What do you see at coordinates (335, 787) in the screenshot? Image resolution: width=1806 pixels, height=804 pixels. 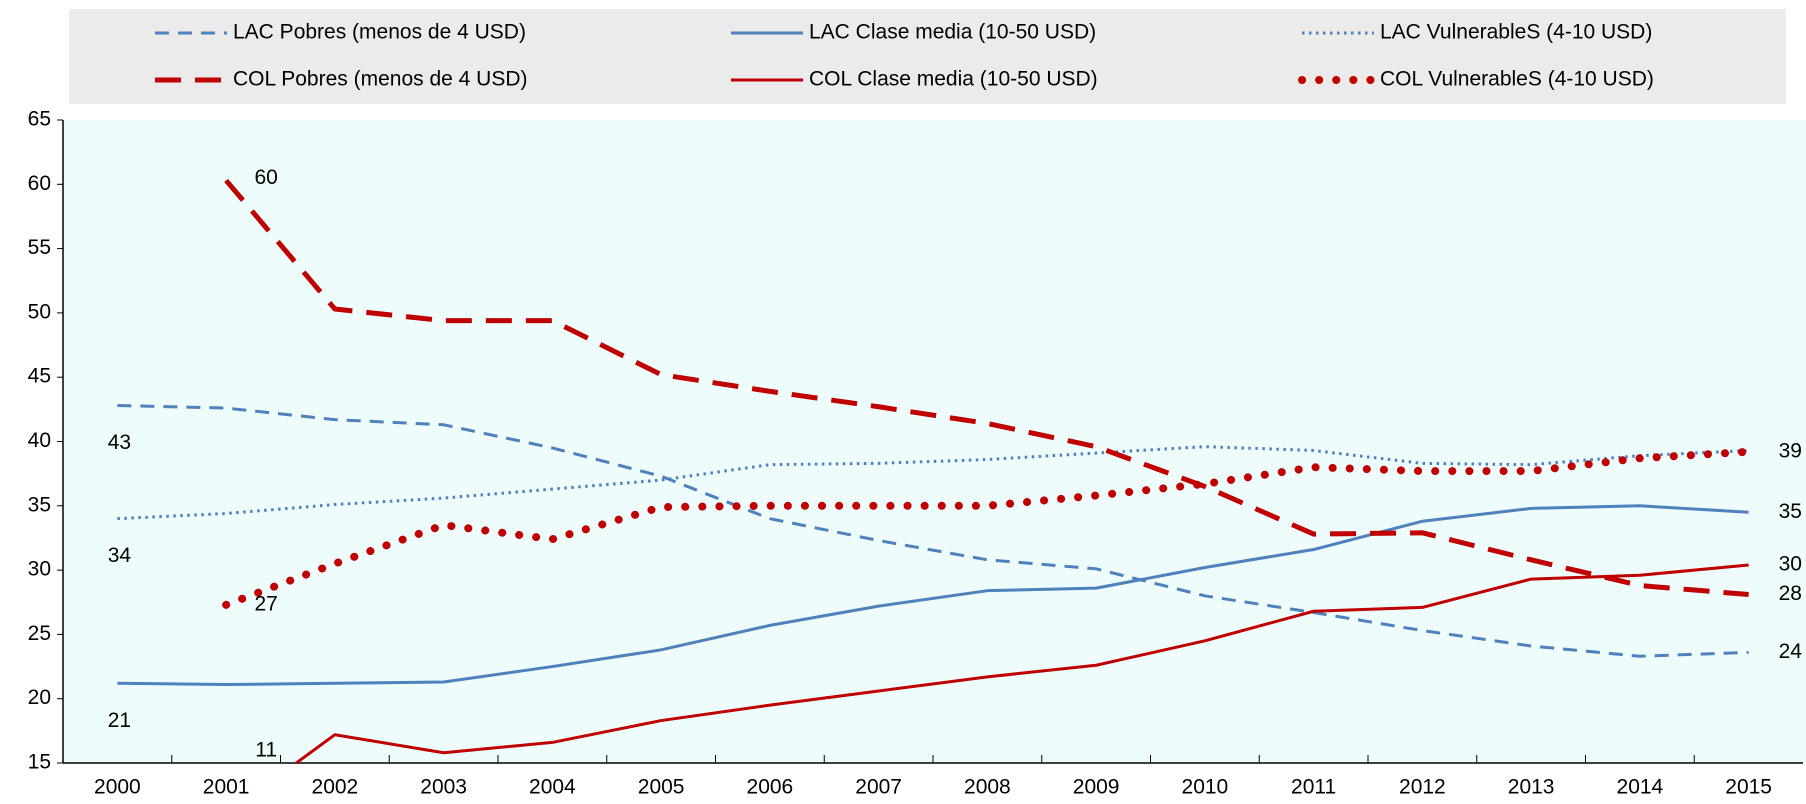 I see `x-tick-label: 2002` at bounding box center [335, 787].